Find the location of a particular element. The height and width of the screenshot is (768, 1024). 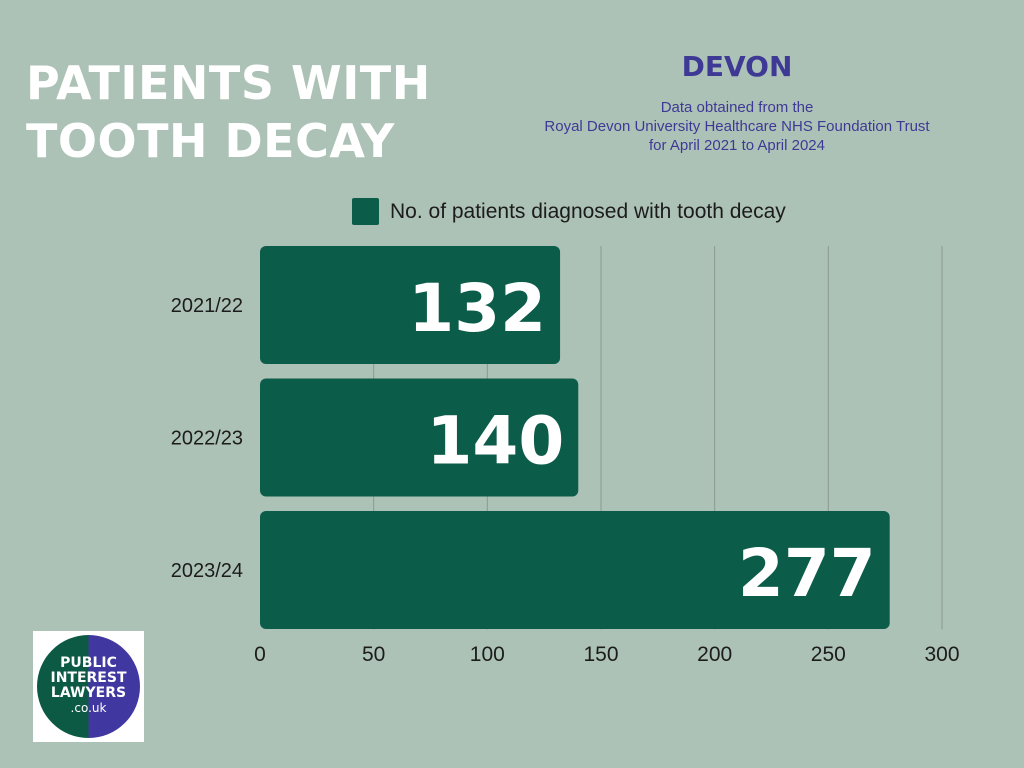

category-label: 2021/22 is located at coordinates (207, 306).